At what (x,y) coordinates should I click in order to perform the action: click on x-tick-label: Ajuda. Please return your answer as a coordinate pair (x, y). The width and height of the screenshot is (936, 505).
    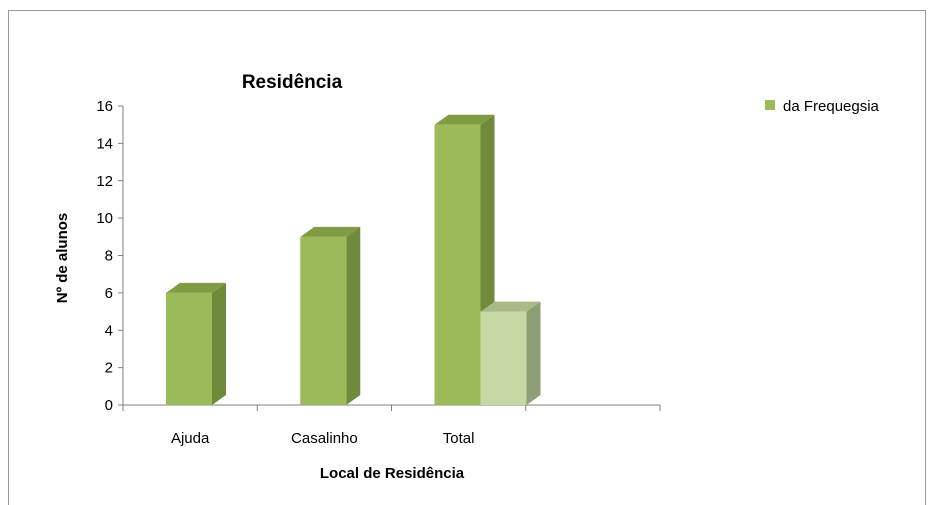
    Looking at the image, I should click on (190, 438).